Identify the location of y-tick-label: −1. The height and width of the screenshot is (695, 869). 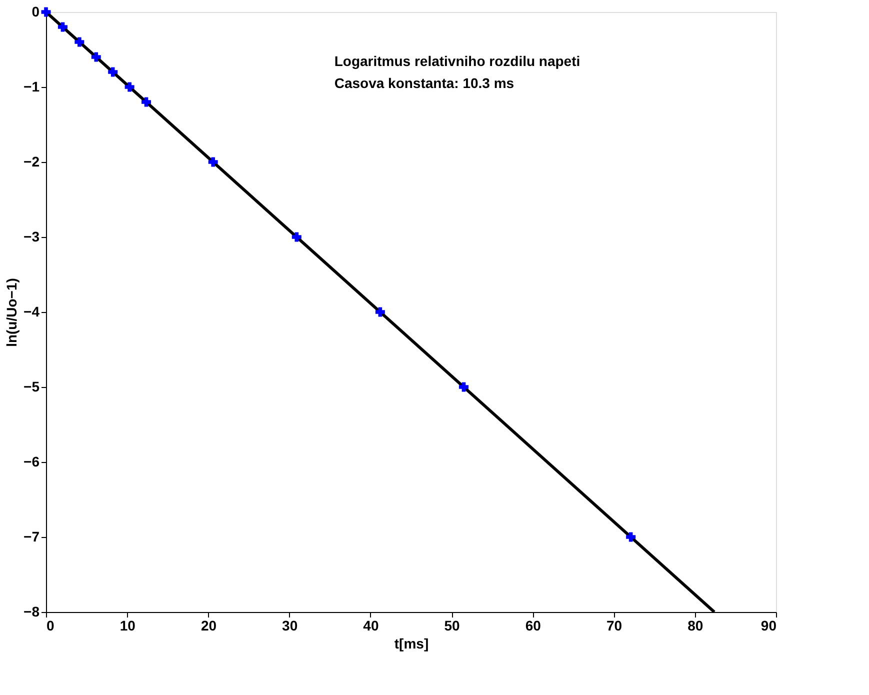
(32, 86).